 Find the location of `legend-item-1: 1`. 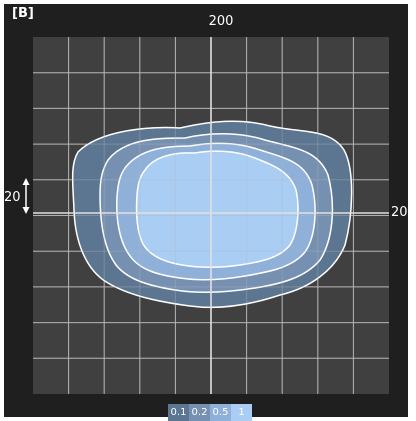

legend-item-1: 1 is located at coordinates (241, 412).